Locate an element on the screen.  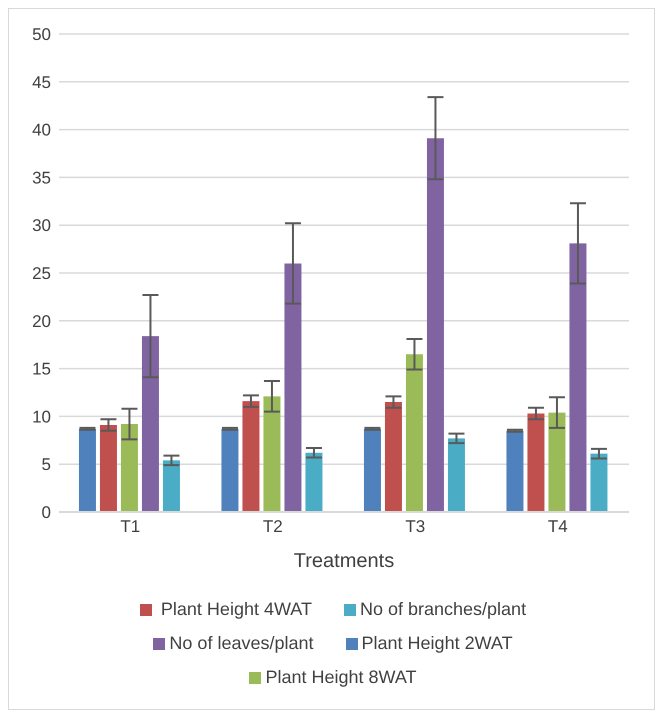
x-tick-label: T4 is located at coordinates (558, 526).